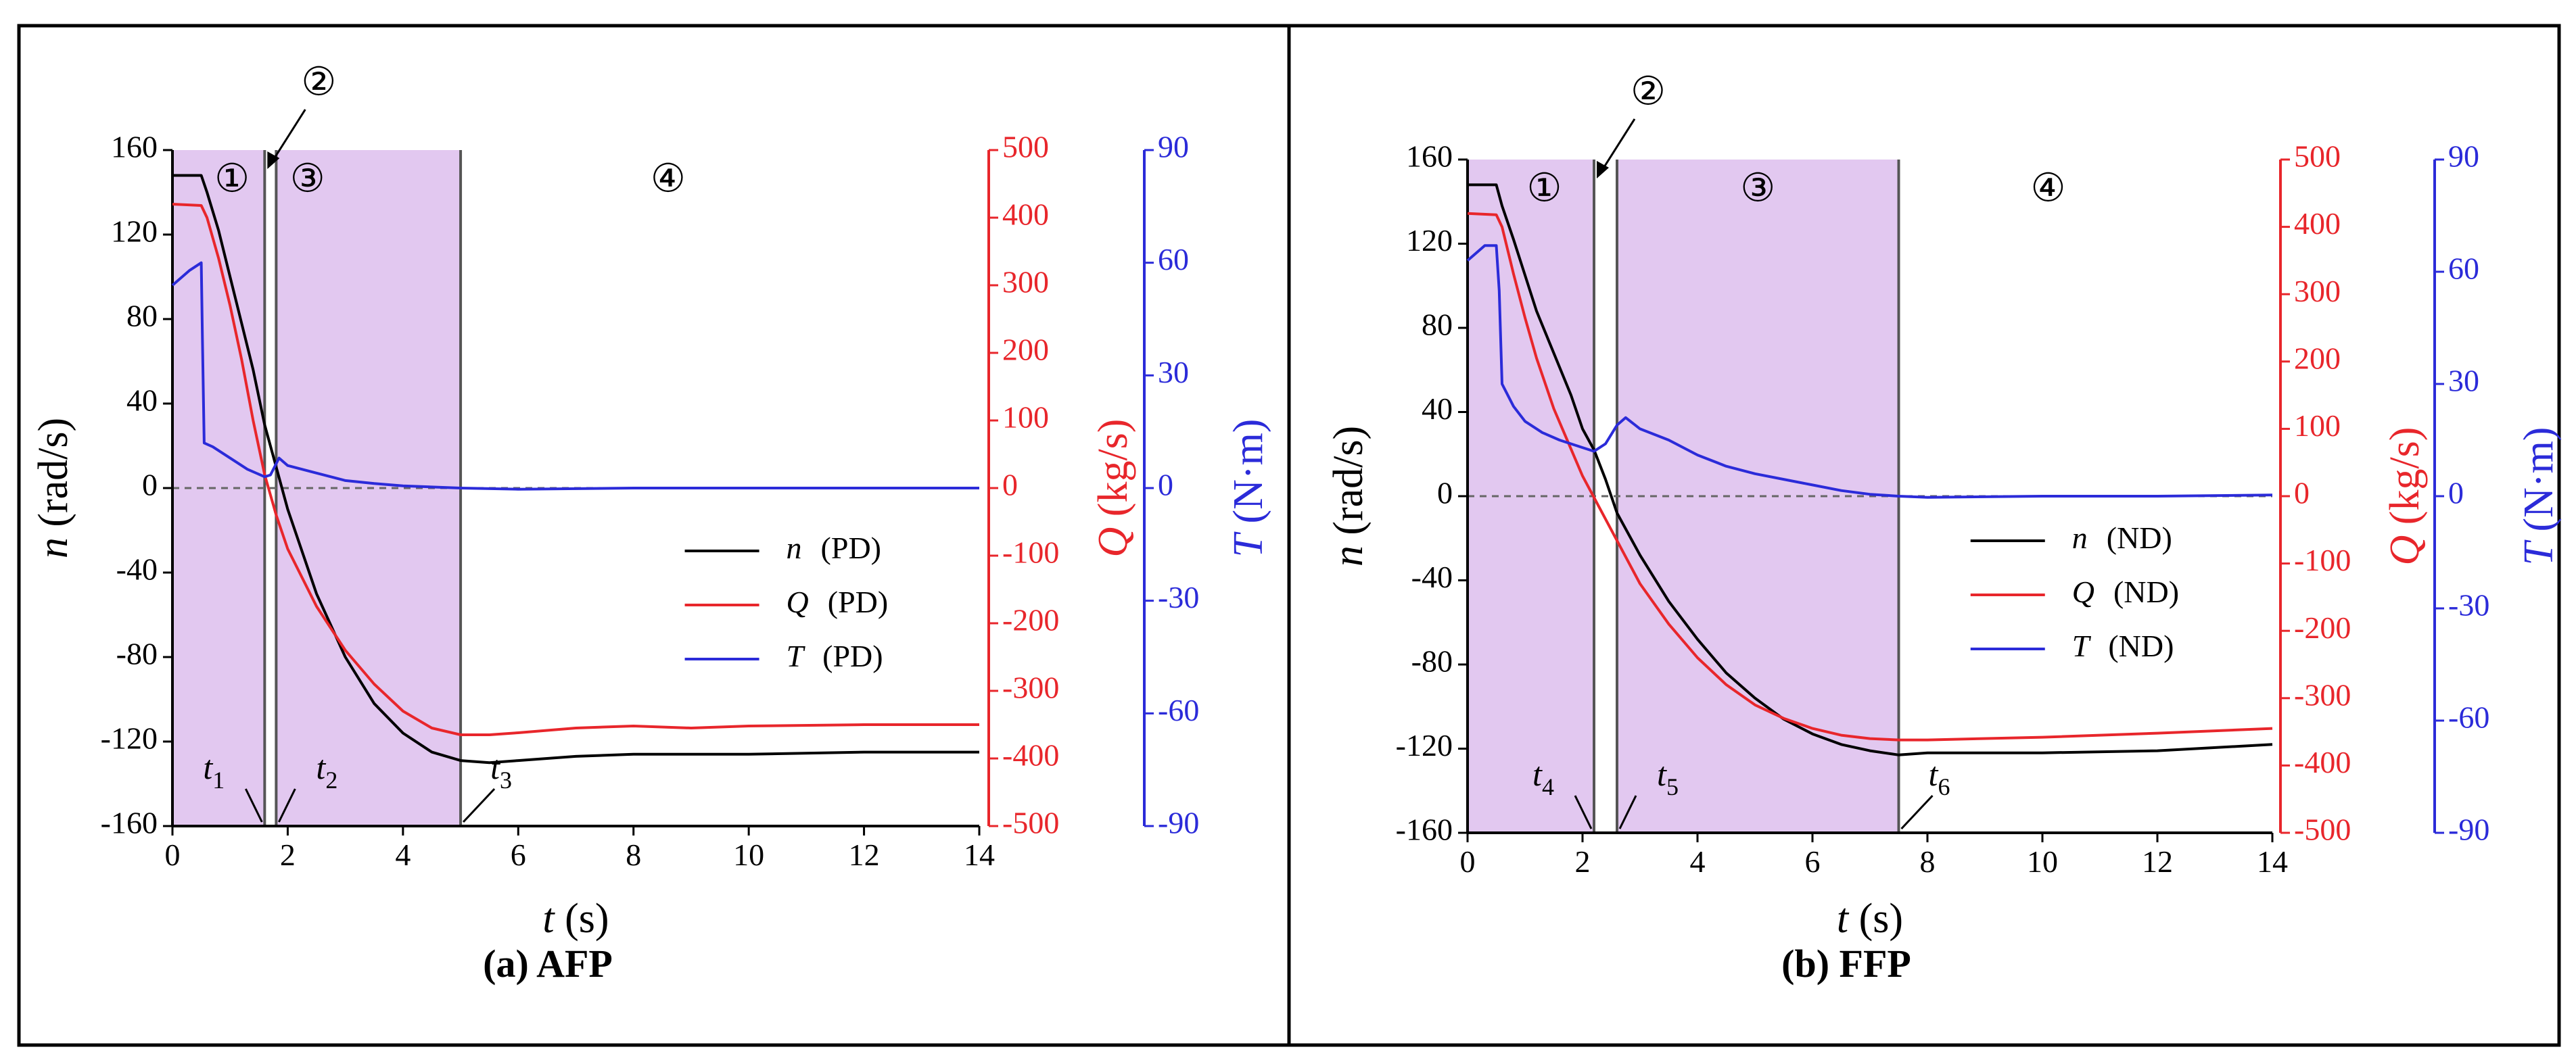 The height and width of the screenshot is (1064, 2576). I want to click on panel-b-n-tick-label: 0, so click(1445, 493).